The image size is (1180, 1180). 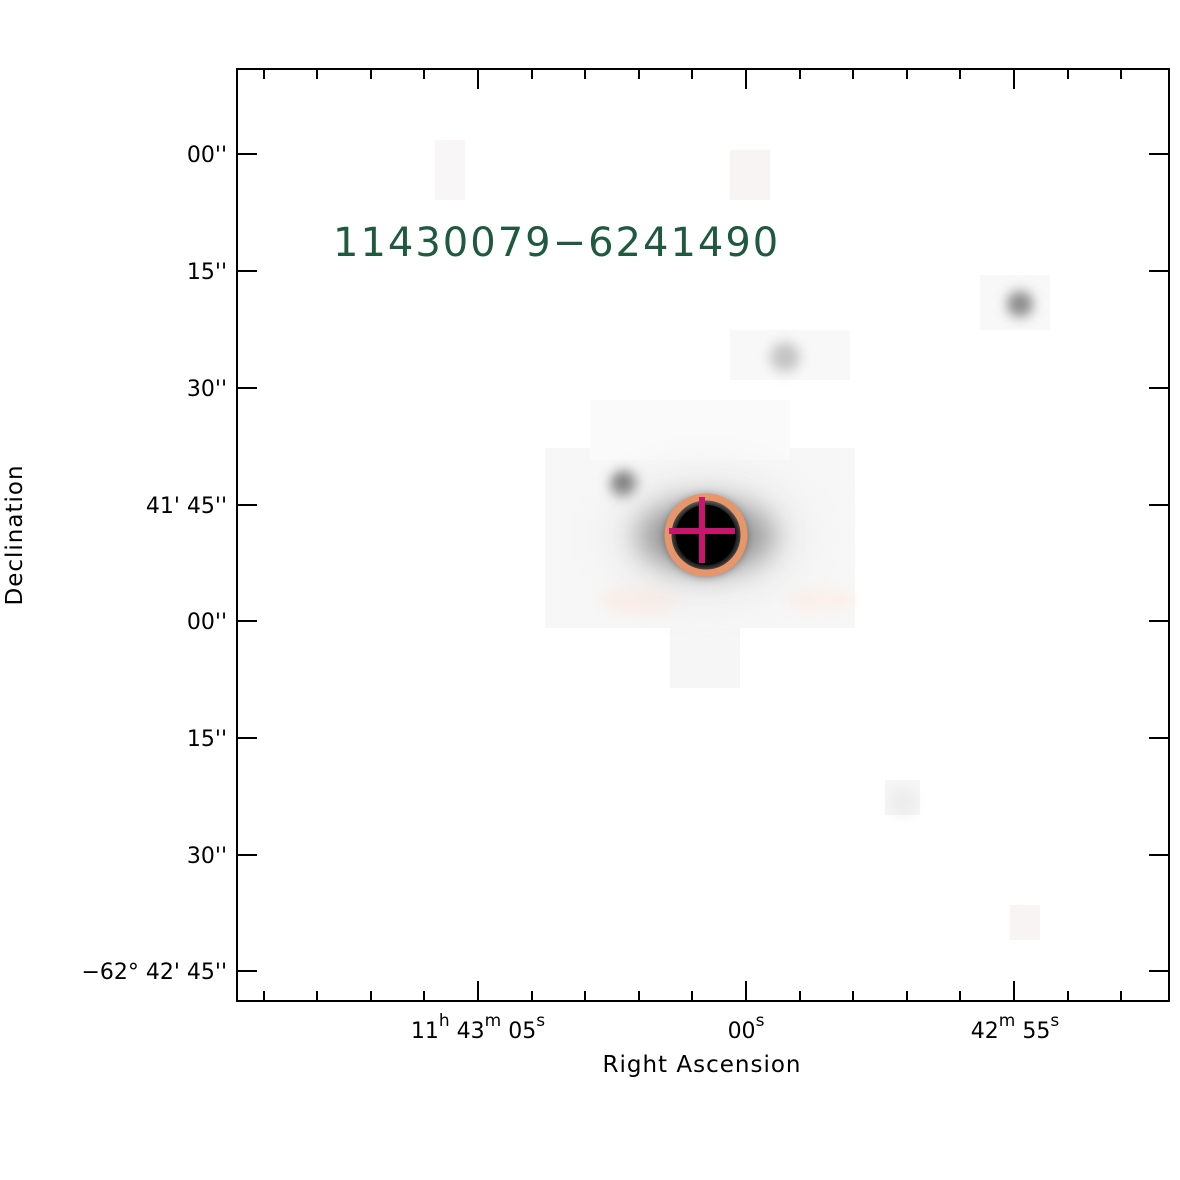 What do you see at coordinates (186, 506) in the screenshot?
I see `y-tick-label: 41' 45''` at bounding box center [186, 506].